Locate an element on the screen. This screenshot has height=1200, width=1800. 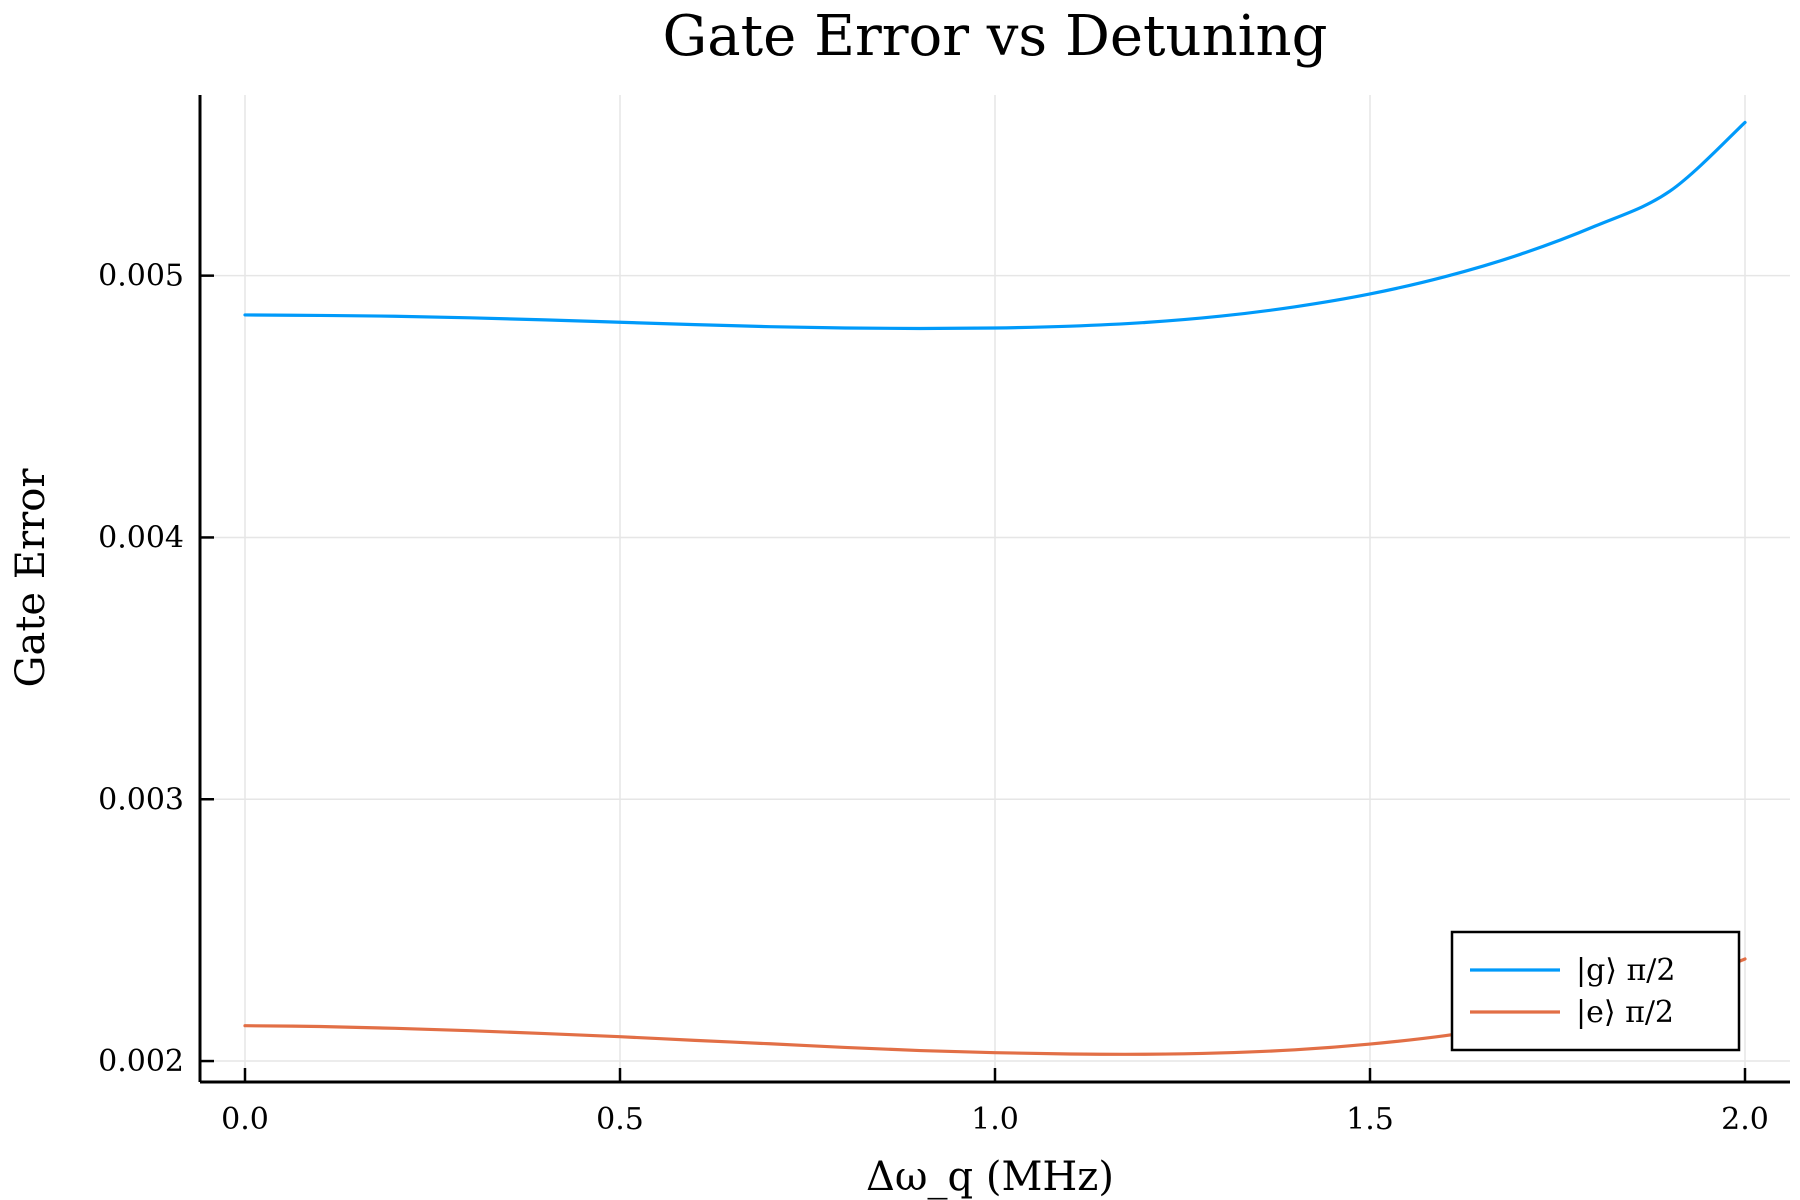
x-axis-title: Δω_q (MHz) is located at coordinates (990, 1177).